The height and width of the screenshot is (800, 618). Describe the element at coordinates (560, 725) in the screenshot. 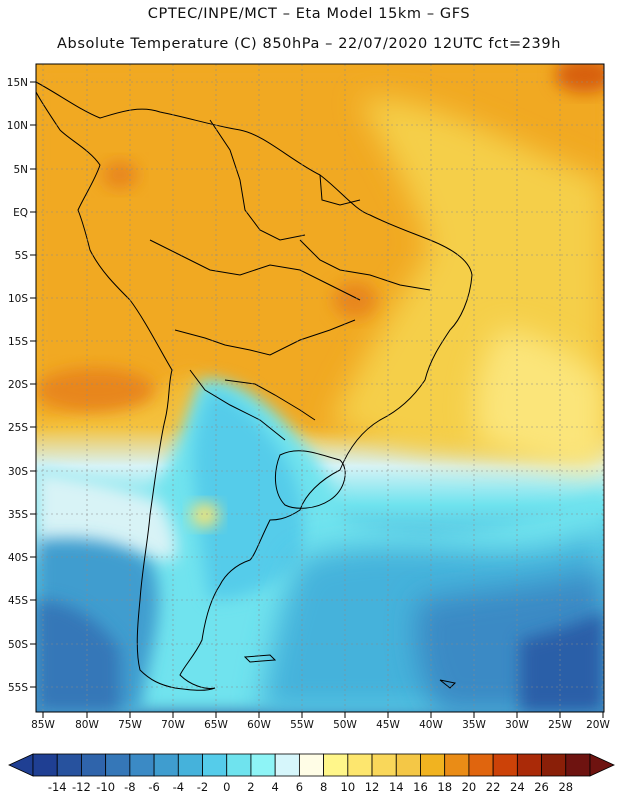

I see `lon-label: 25W` at that location.